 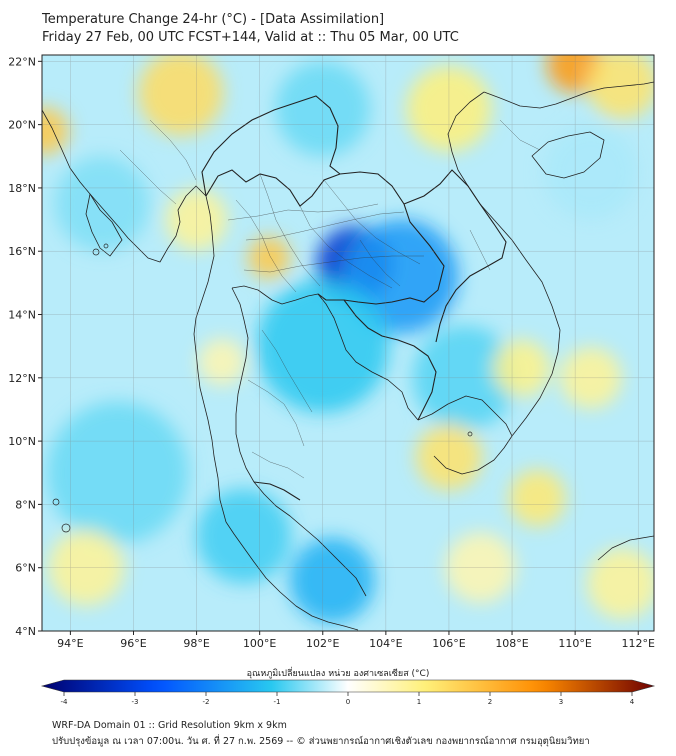 What do you see at coordinates (632, 702) in the screenshot?
I see `colorbar-tick-label-8: 4` at bounding box center [632, 702].